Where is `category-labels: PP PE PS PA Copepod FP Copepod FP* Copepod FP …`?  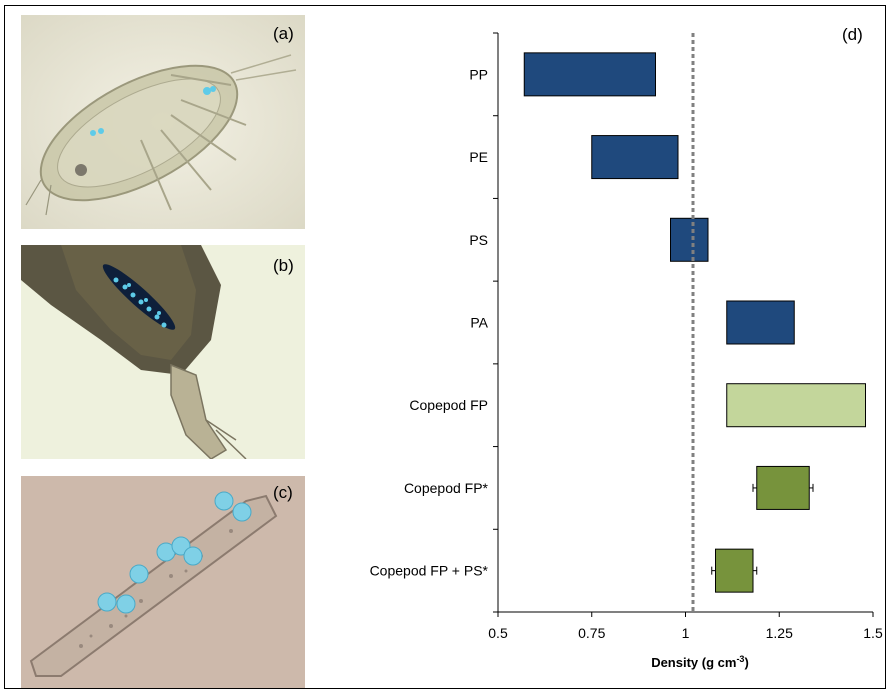
category-labels: PP PE PS PA Copepod FP Copepod FP* Copepod FP … is located at coordinates (429, 322).